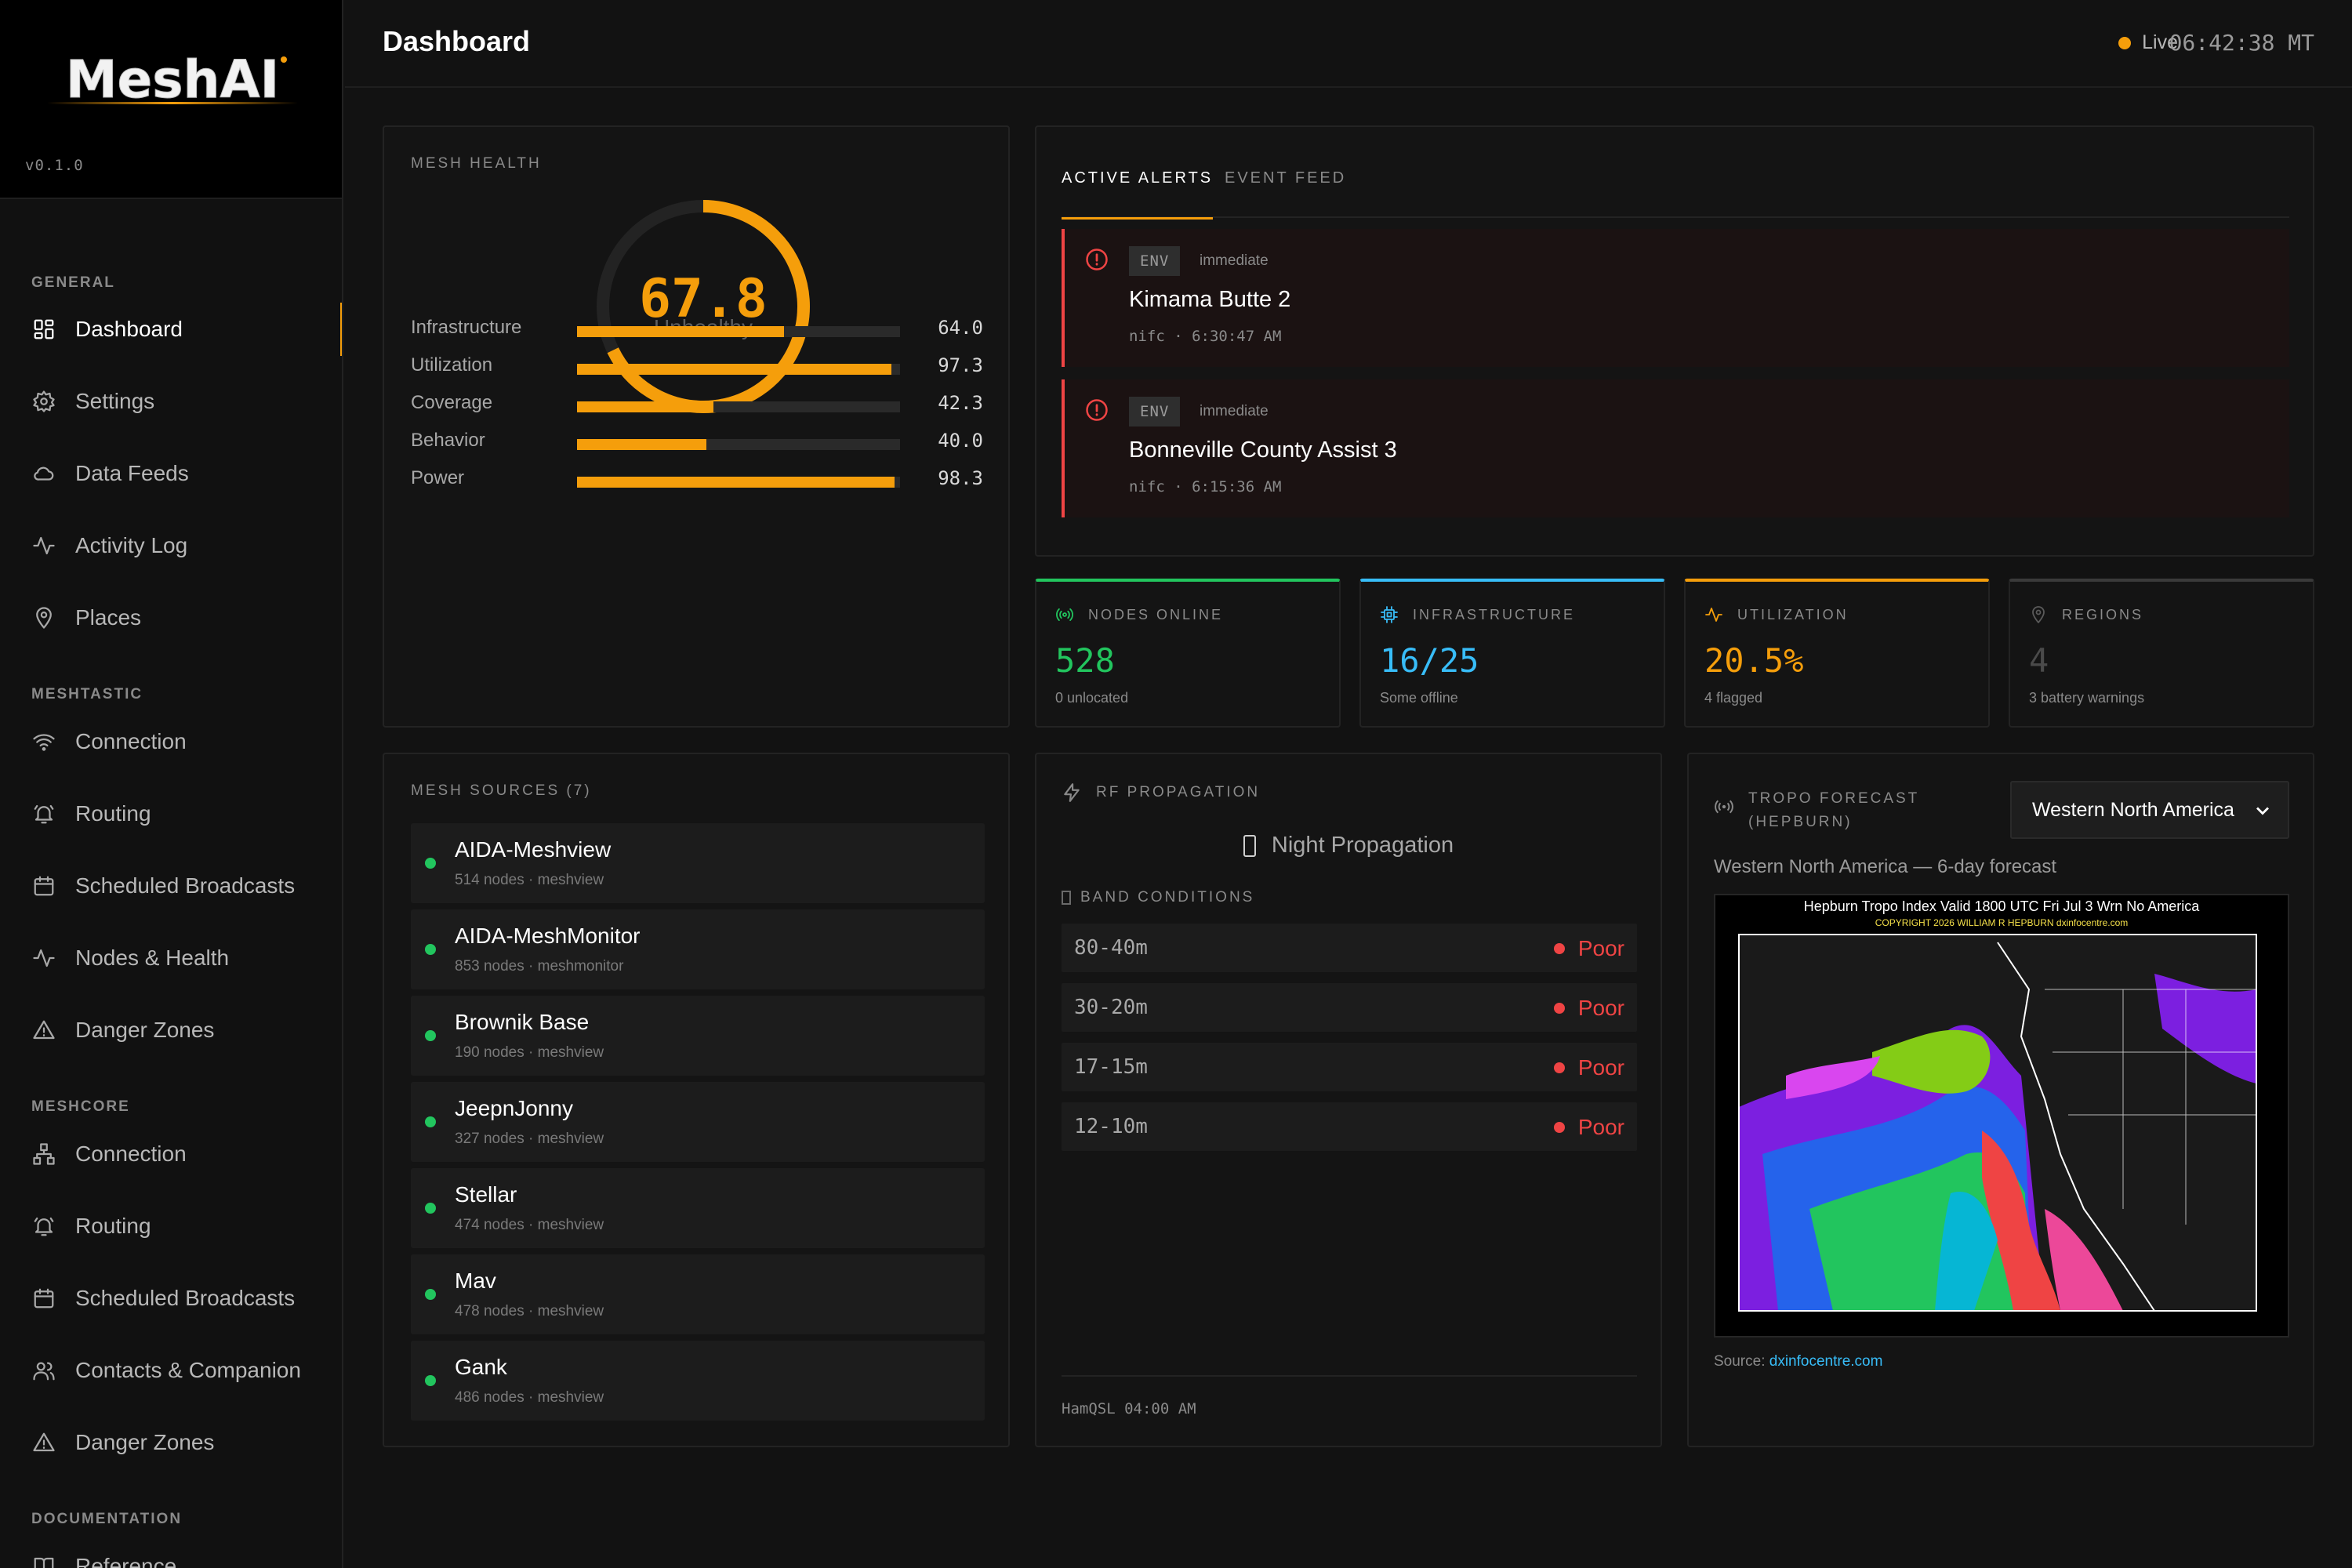  What do you see at coordinates (171, 473) in the screenshot?
I see `sidebar-item-data-feeds: Data Feeds` at bounding box center [171, 473].